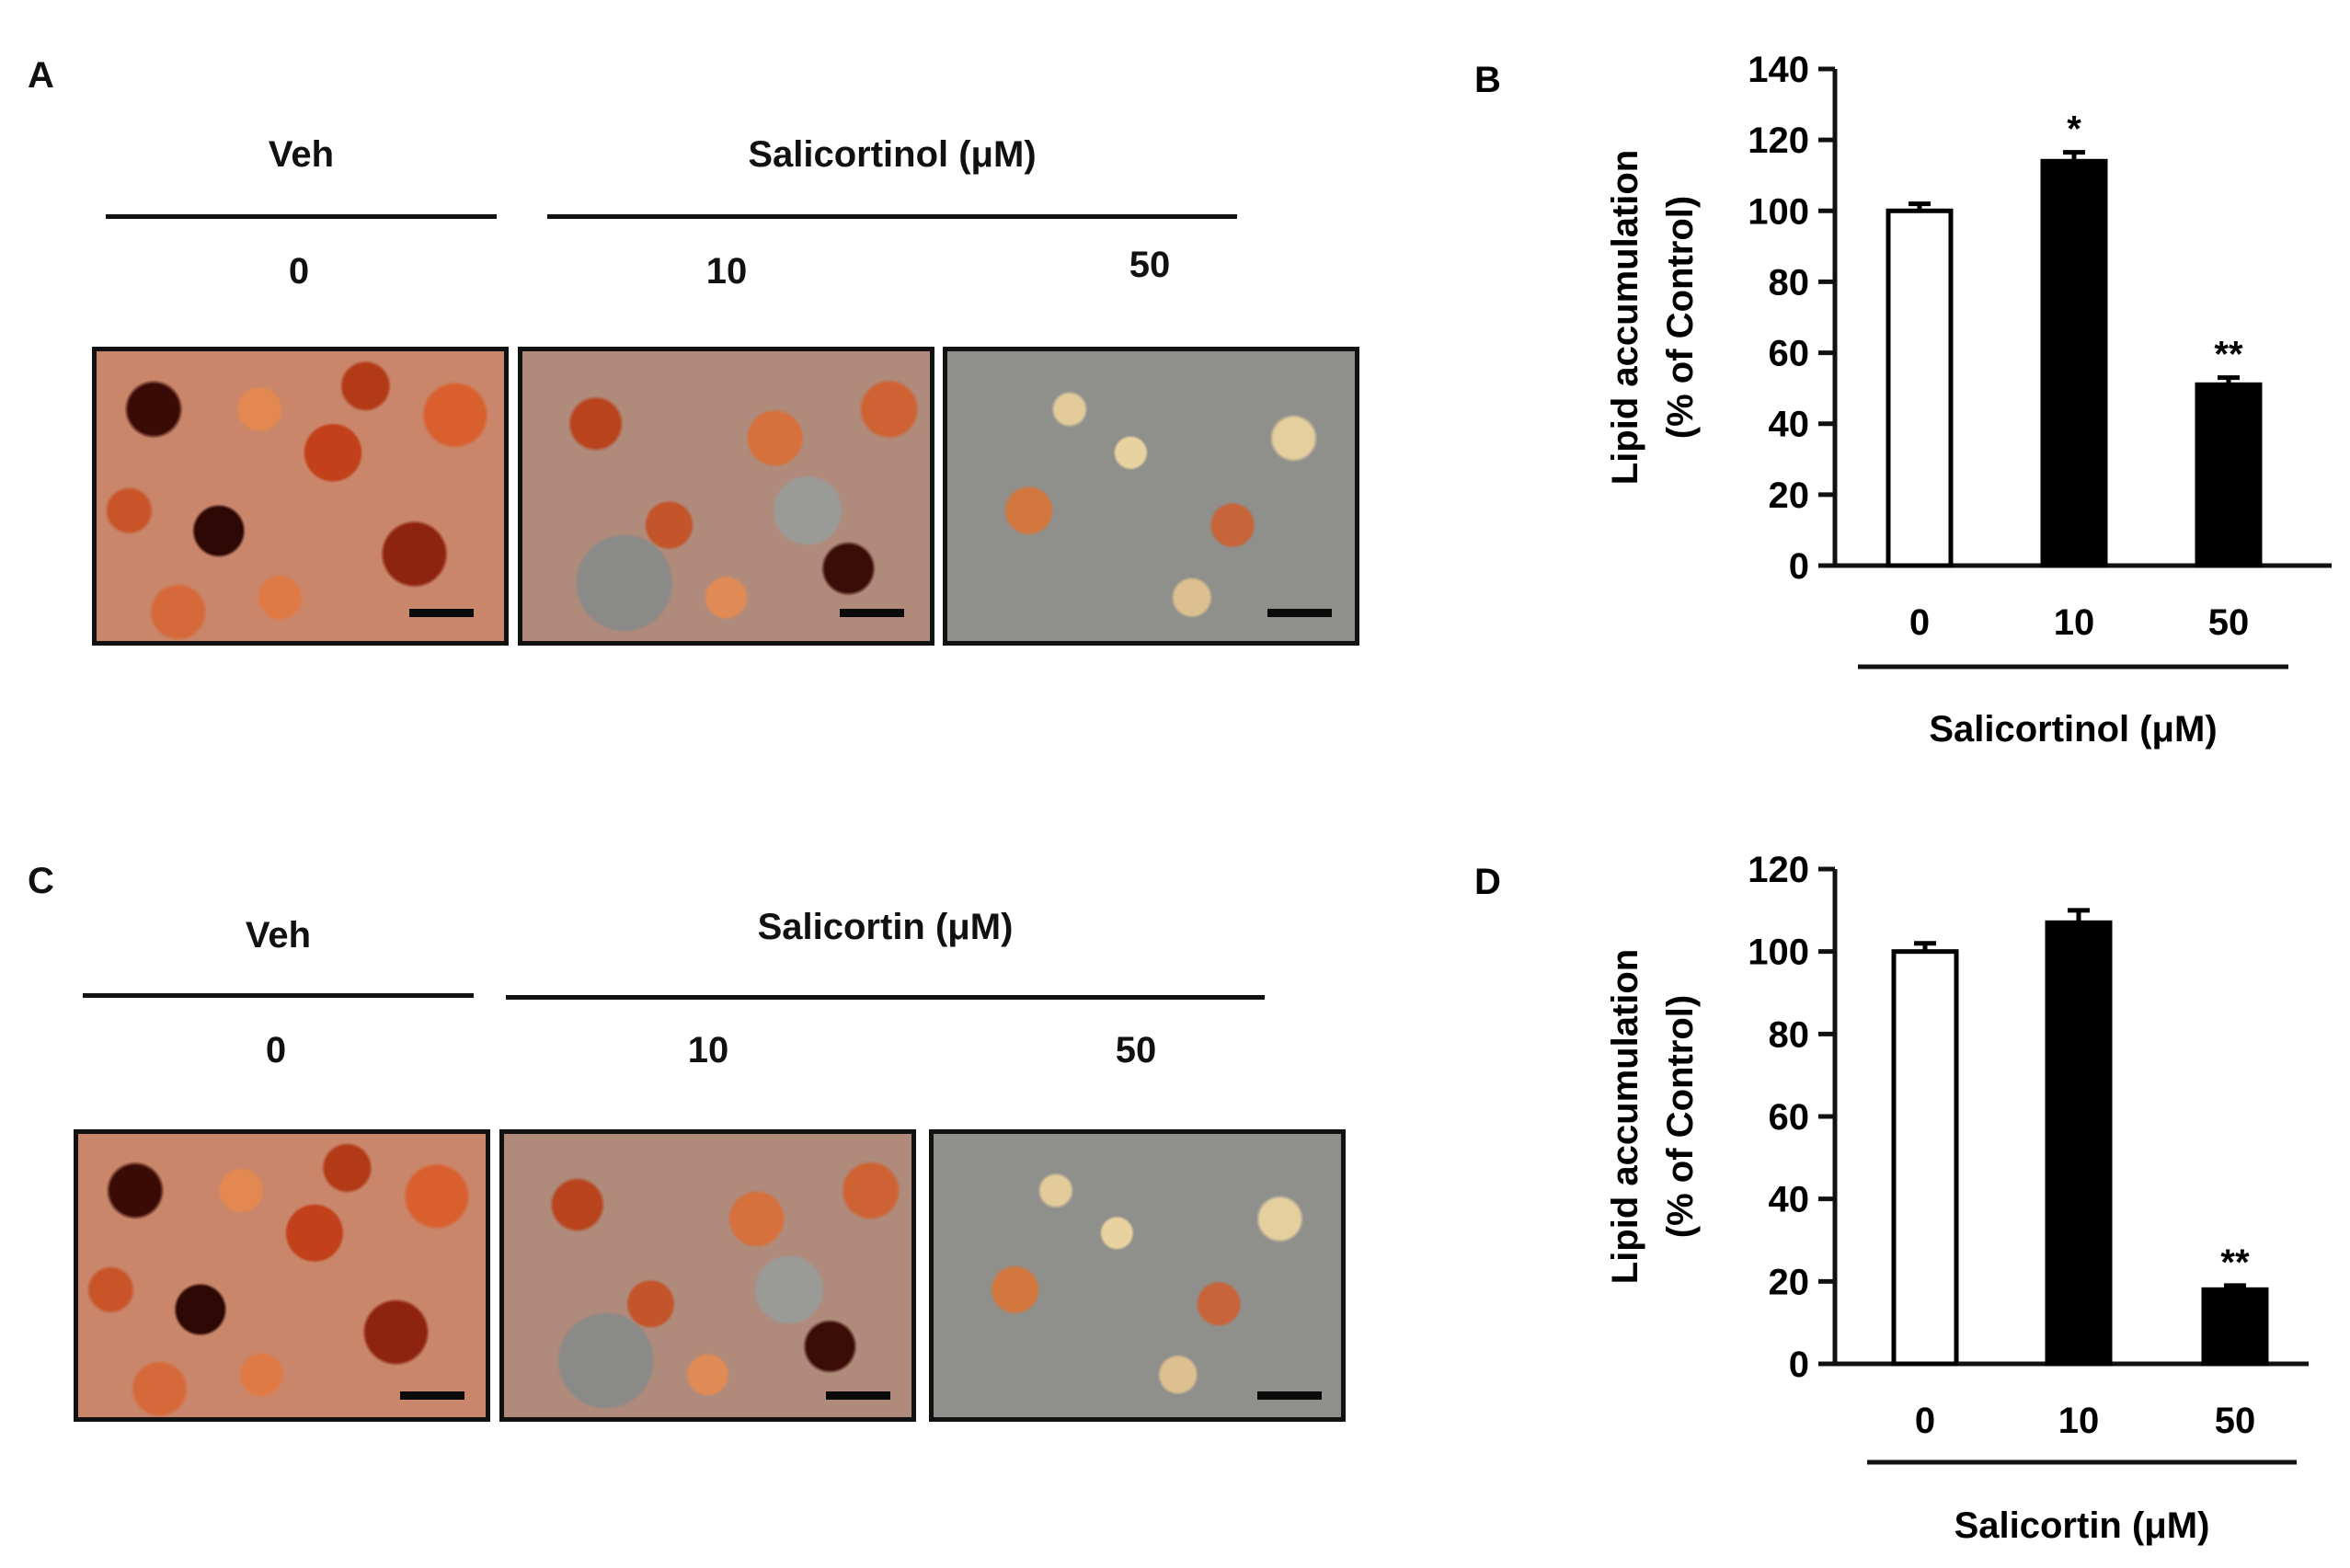 The height and width of the screenshot is (1568, 2350). Describe the element at coordinates (2074, 129) in the screenshot. I see `significance-mark: *` at that location.